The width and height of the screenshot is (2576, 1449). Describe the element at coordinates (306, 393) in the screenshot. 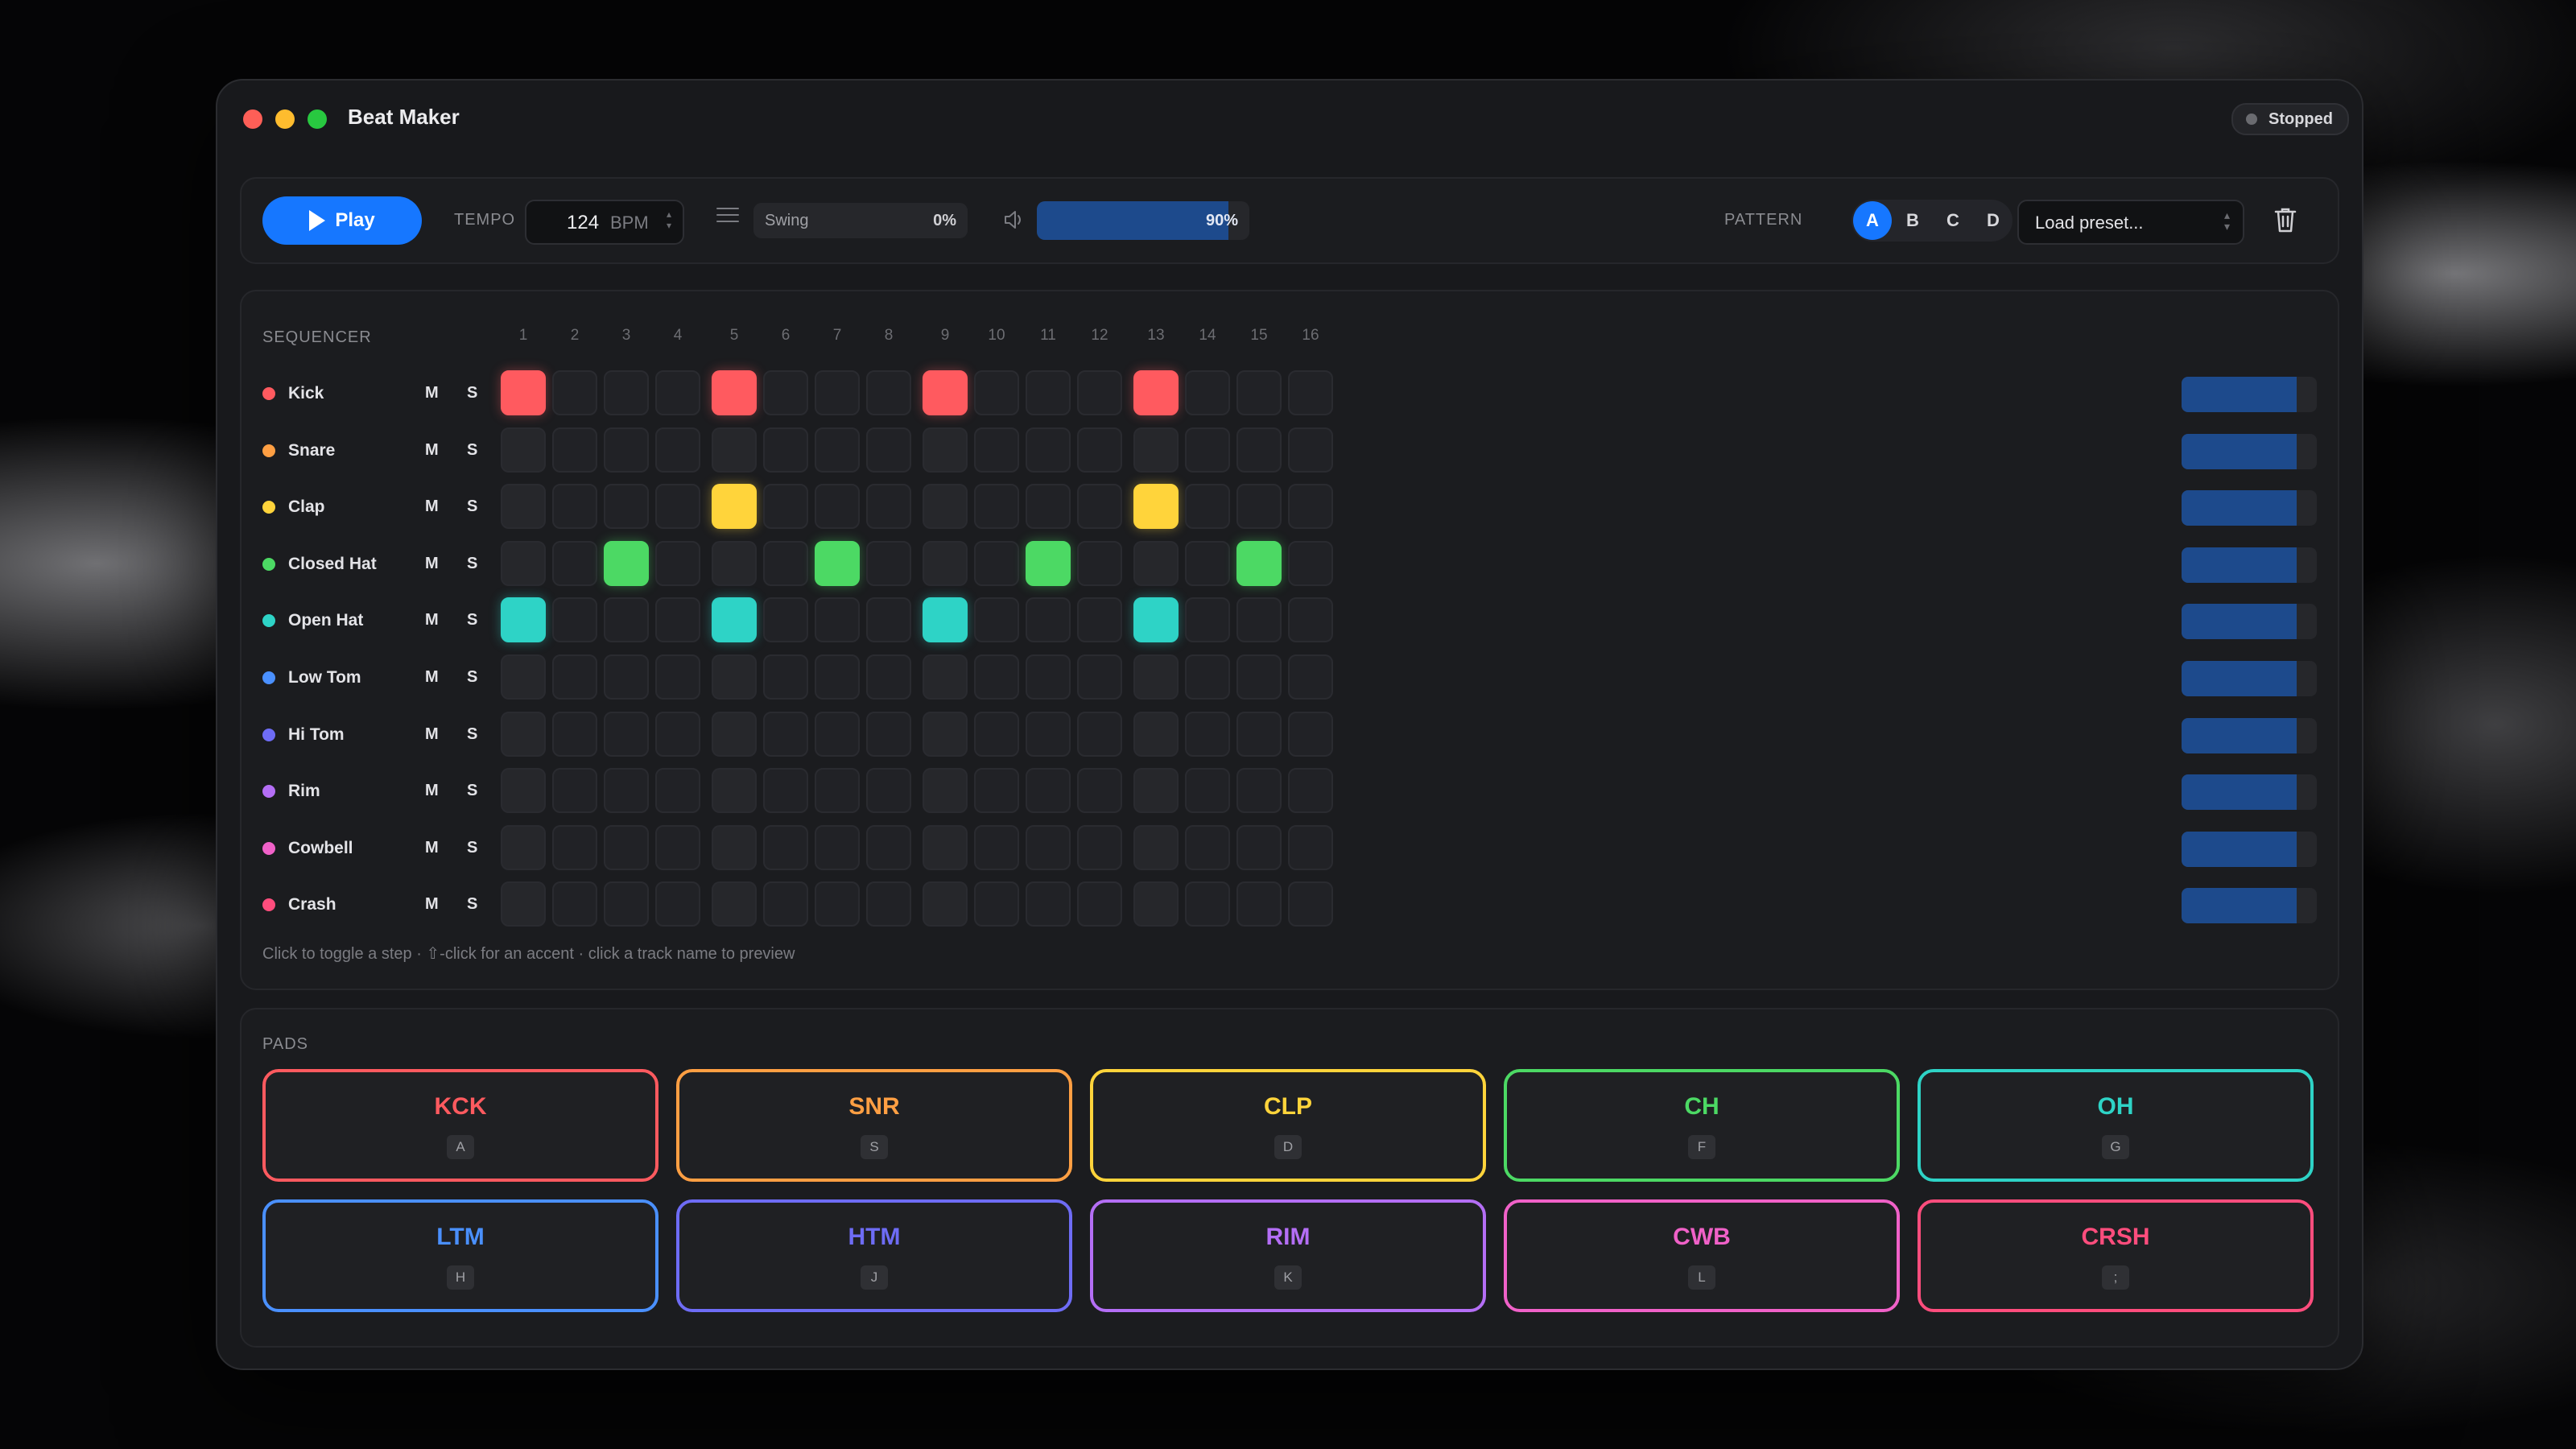

I see `track-name: Kick` at that location.